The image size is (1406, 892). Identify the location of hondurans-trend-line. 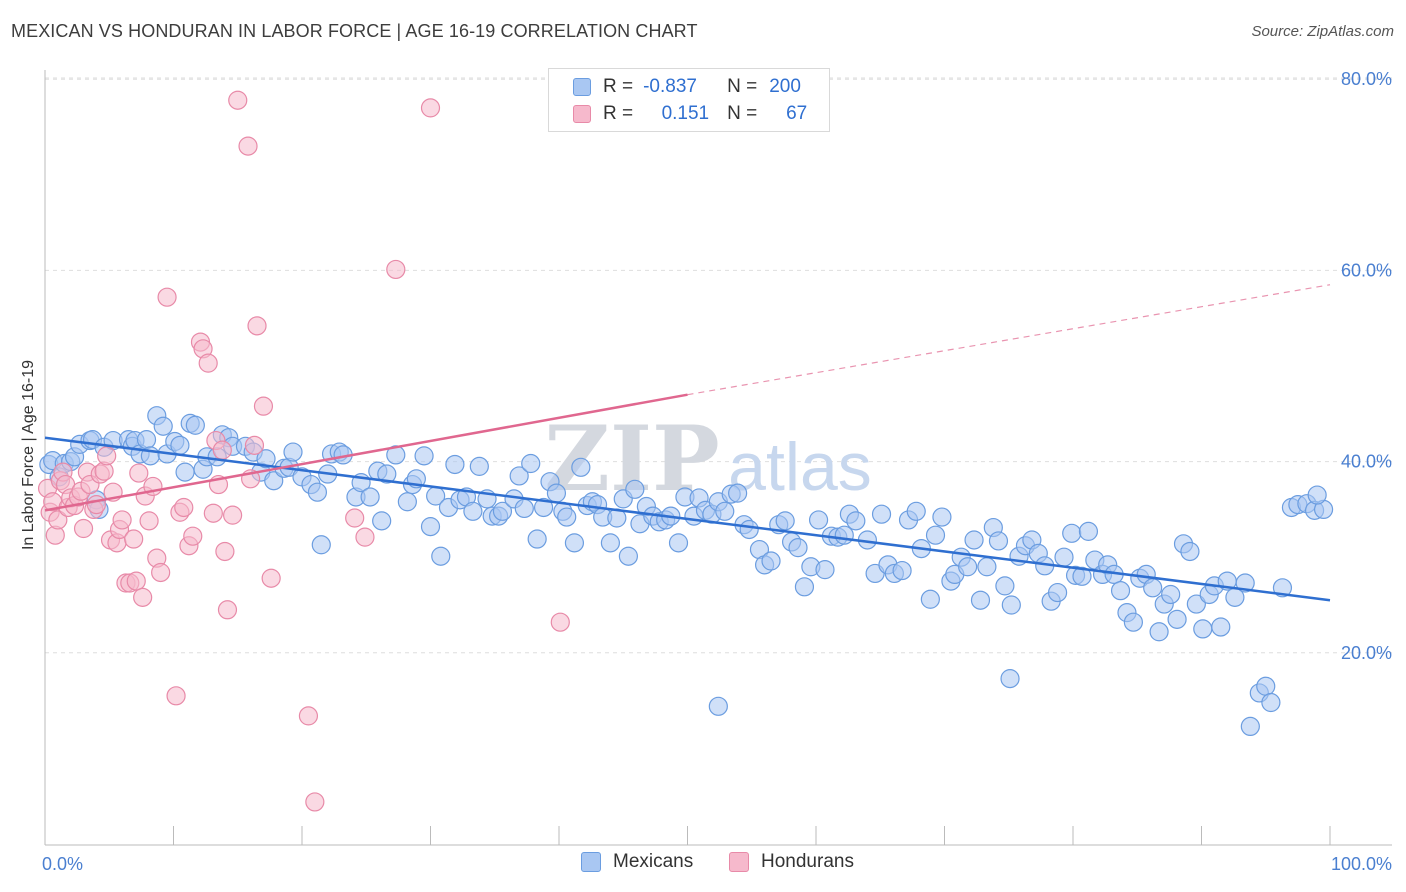
(366, 452).